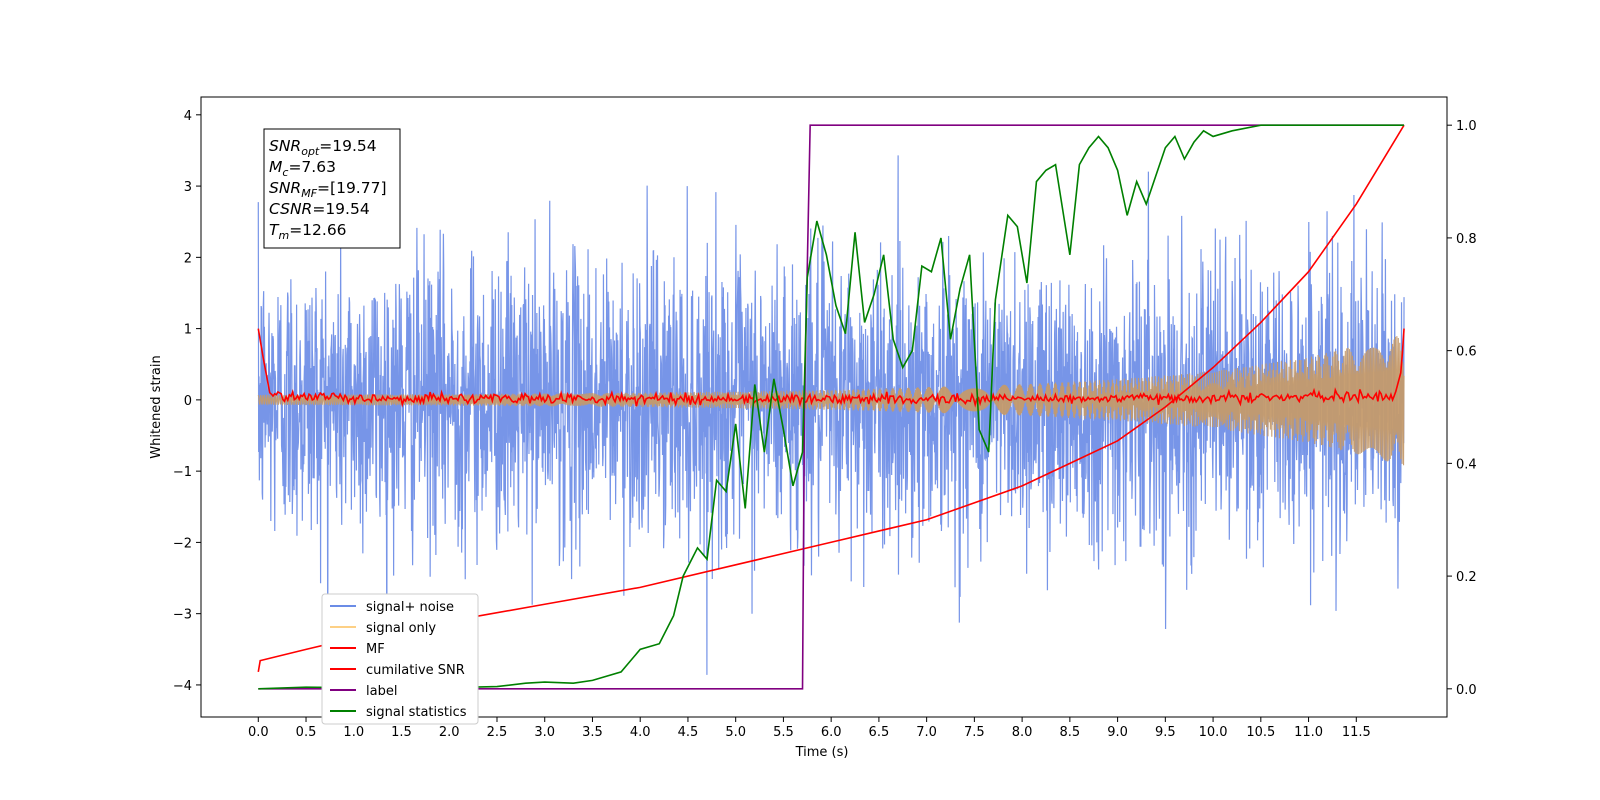 The image size is (1600, 800). Describe the element at coordinates (1462, 408) in the screenshot. I see `y-axis-right: 0.0 0.2 0.4 0.6 0.8 1.0` at that location.